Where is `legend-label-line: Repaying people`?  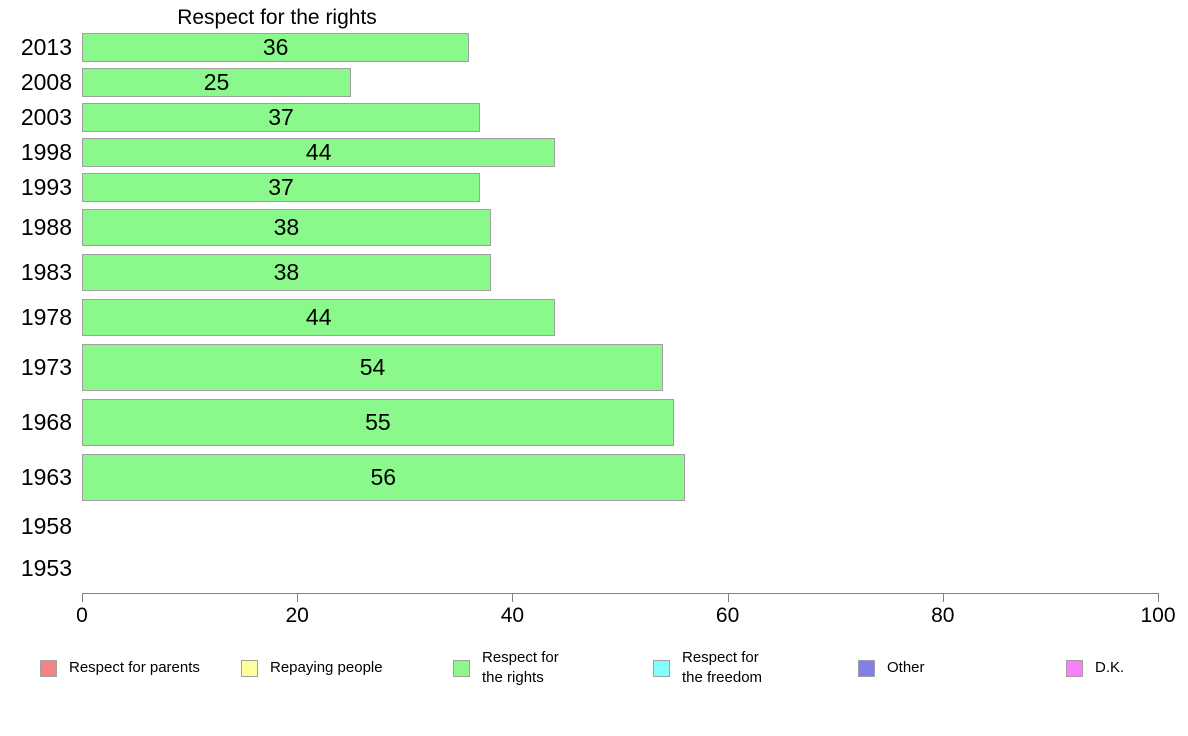 legend-label-line: Repaying people is located at coordinates (326, 667).